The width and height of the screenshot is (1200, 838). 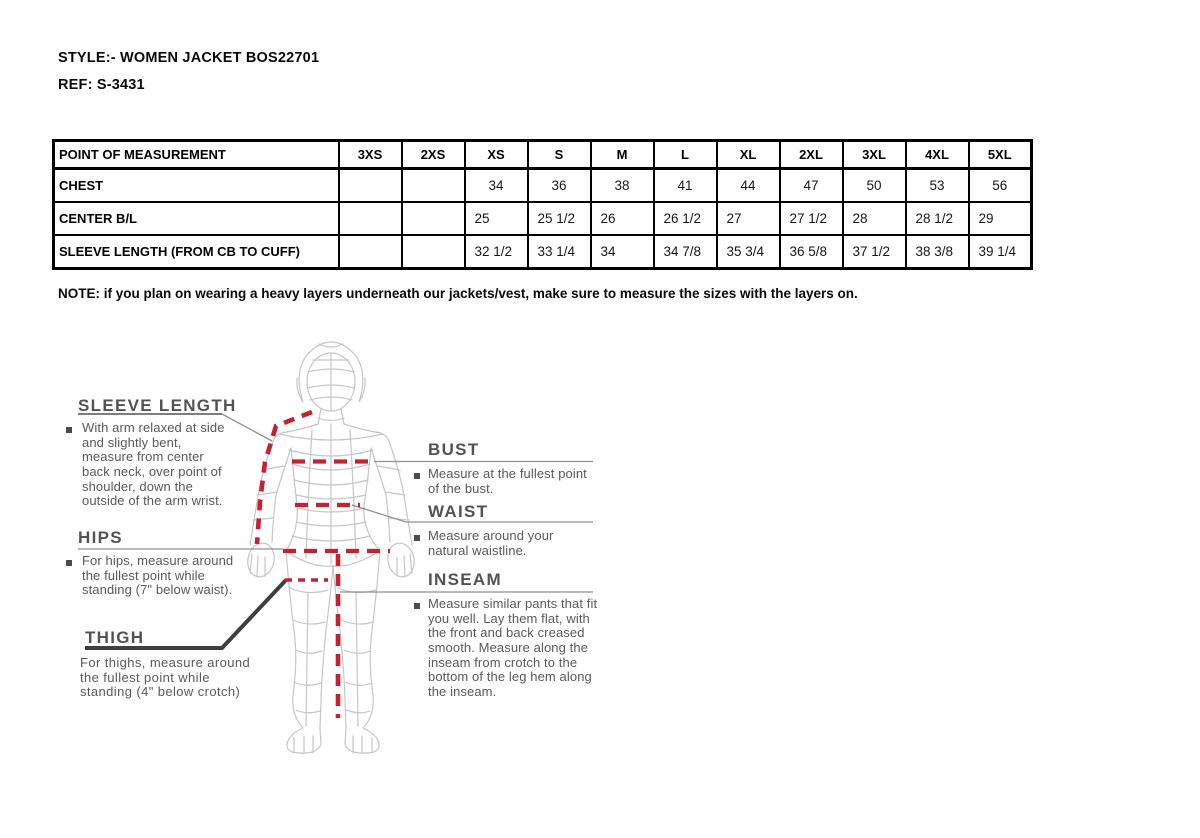 I want to click on cell: 28, so click(x=874, y=218).